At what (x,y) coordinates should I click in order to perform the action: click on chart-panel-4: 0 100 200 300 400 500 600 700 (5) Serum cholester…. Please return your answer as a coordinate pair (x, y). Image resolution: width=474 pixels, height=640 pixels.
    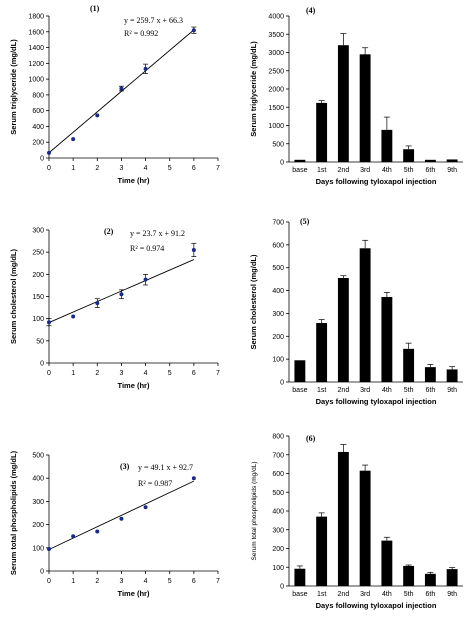
    Looking at the image, I should click on (356, 311).